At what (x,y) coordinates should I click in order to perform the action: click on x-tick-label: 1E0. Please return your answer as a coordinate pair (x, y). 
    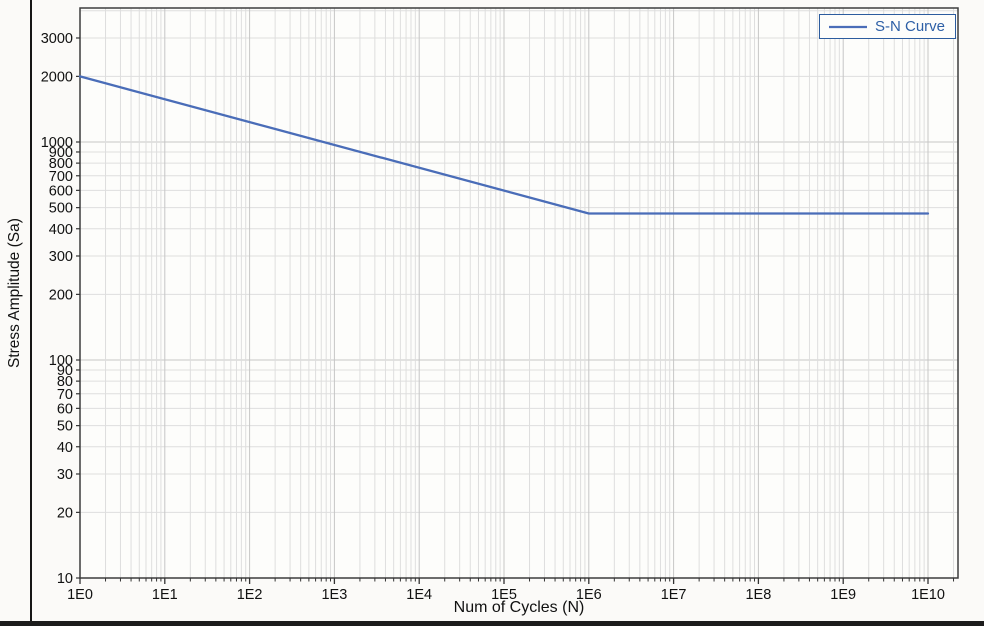
    Looking at the image, I should click on (80, 595).